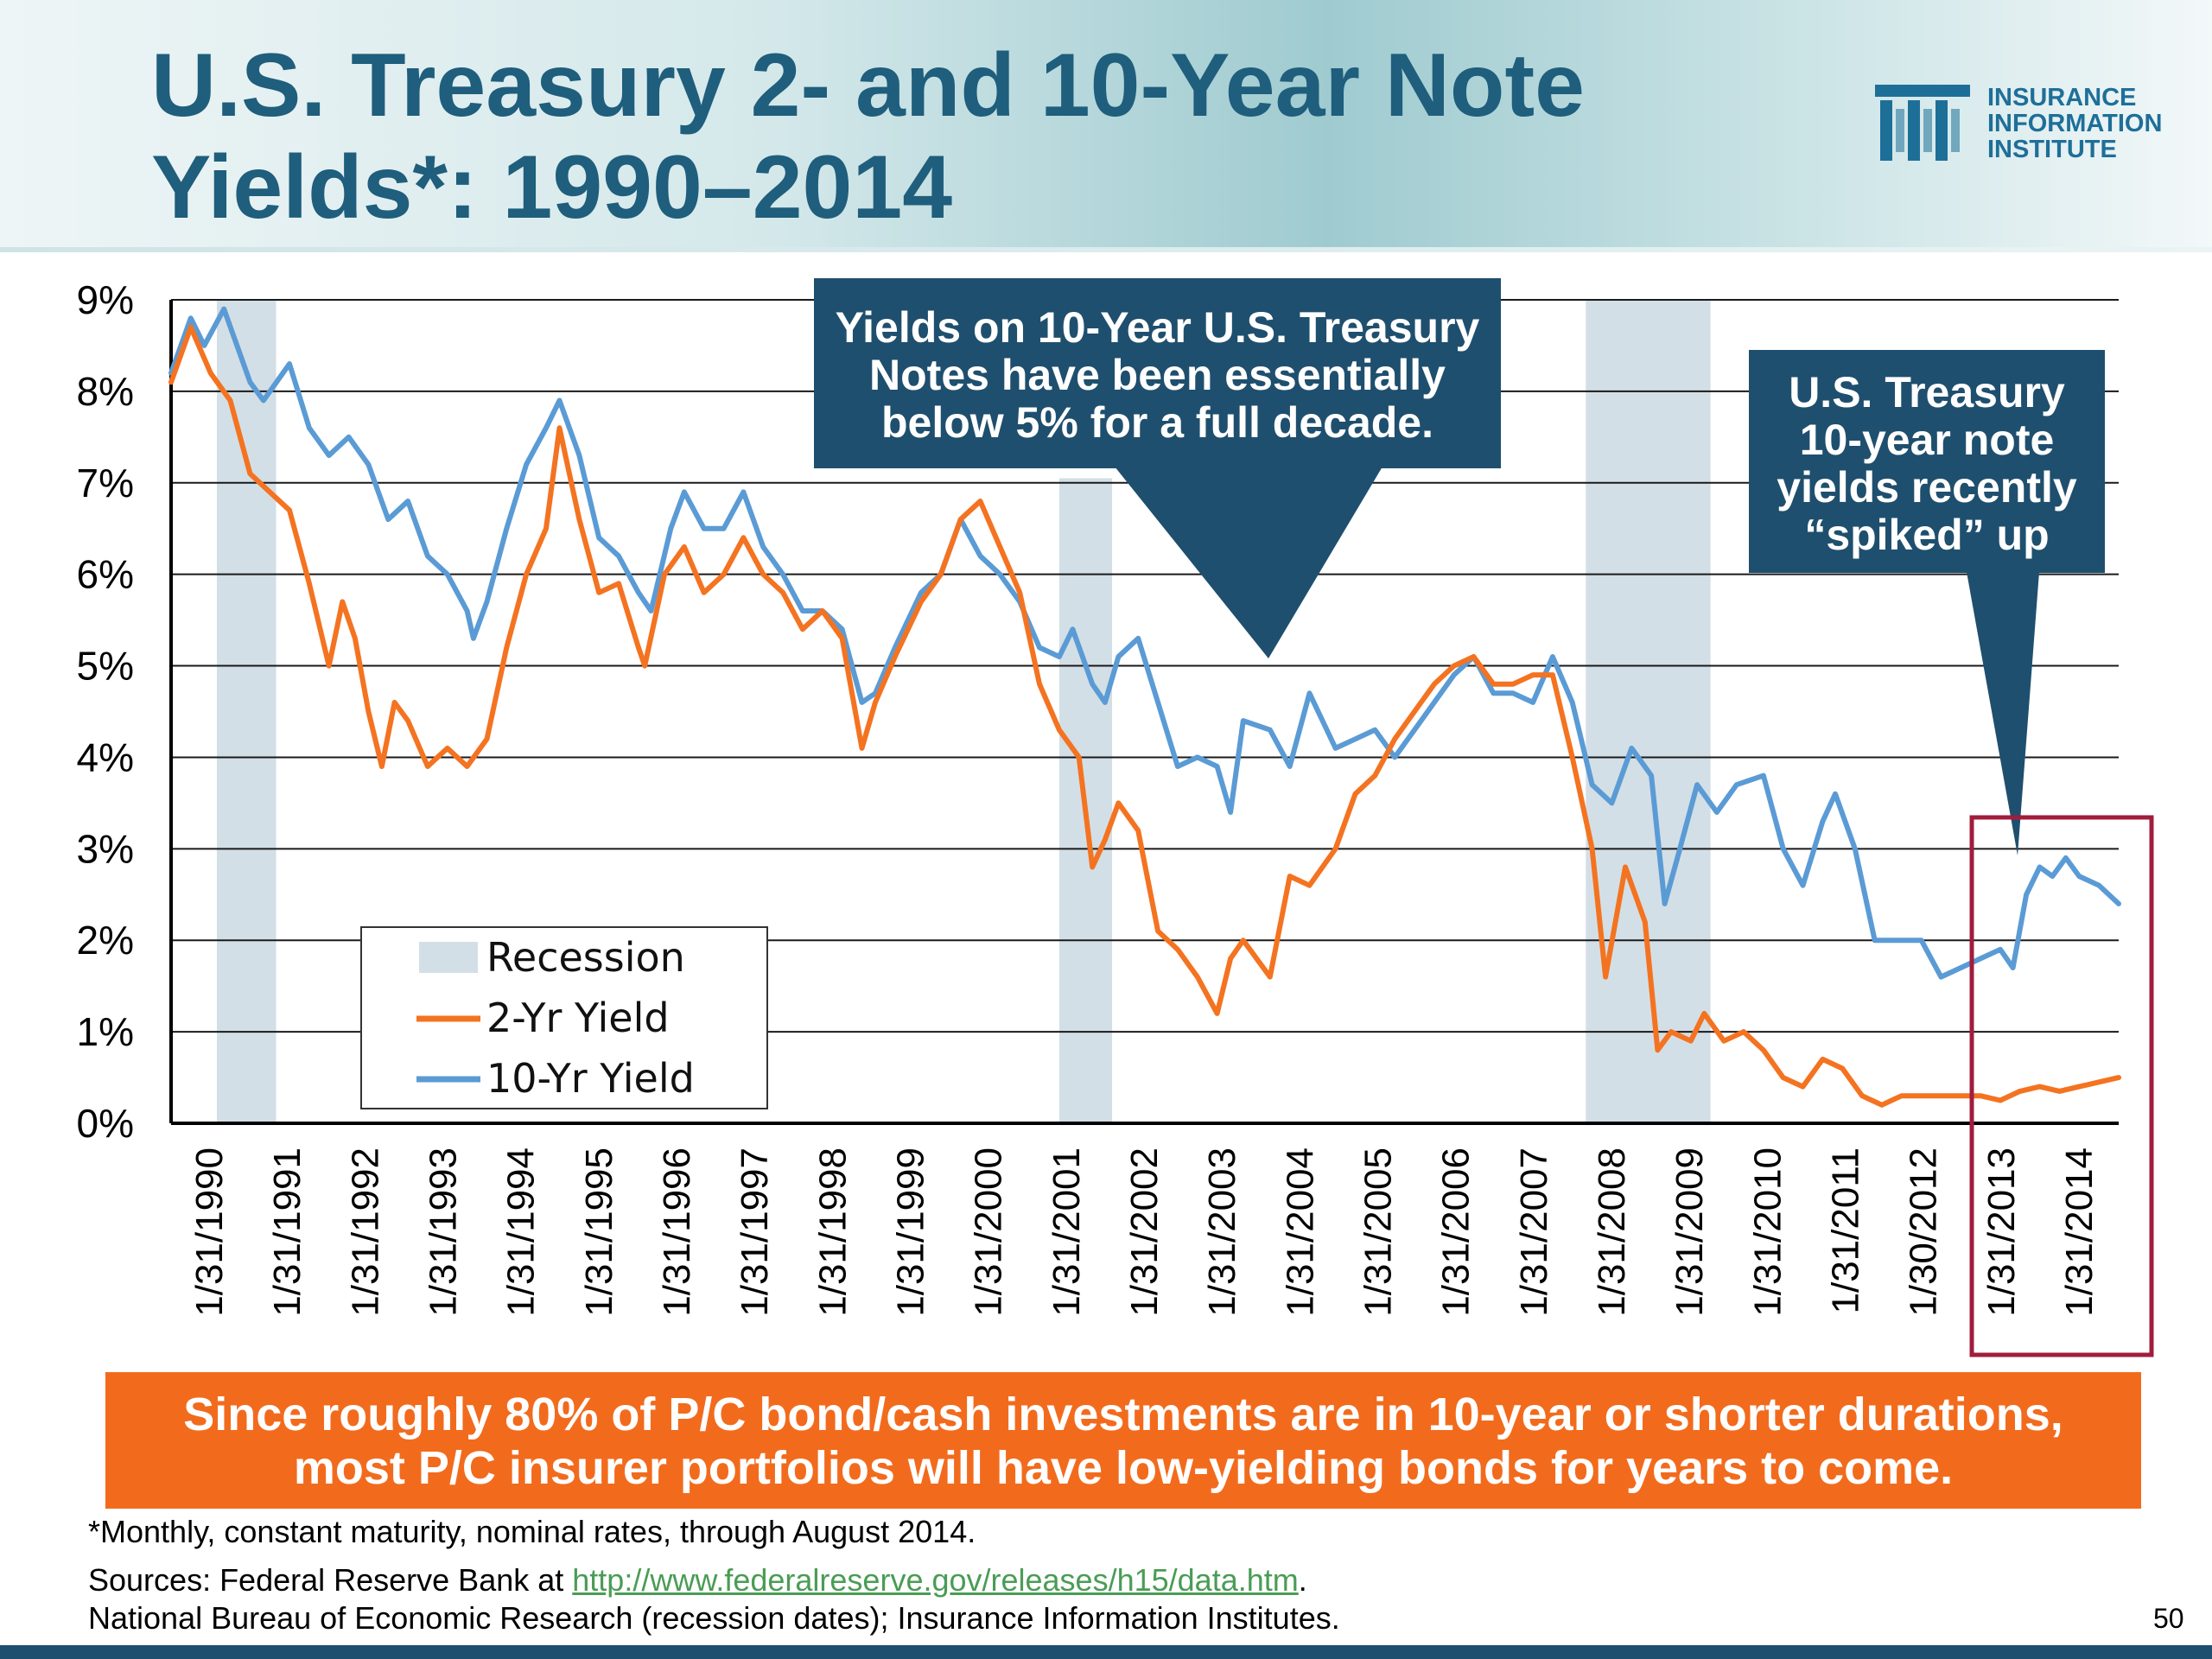 The image size is (2212, 1659). Describe the element at coordinates (1767, 1232) in the screenshot. I see `x-tick-label: 1/31/2010` at that location.